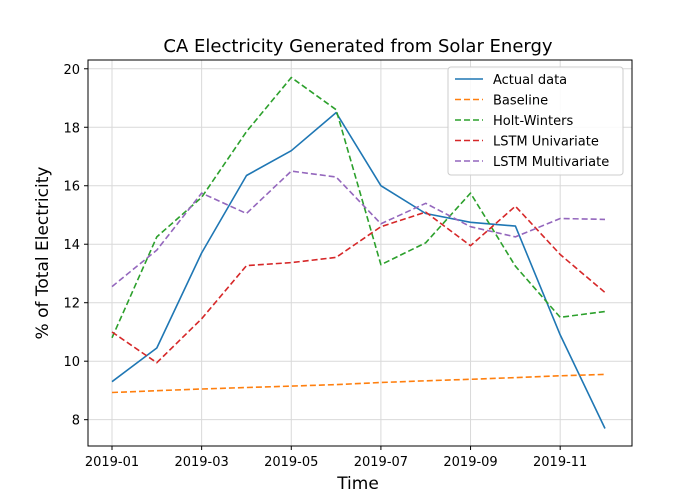  Describe the element at coordinates (533, 121) in the screenshot. I see `legend-label: Holt-Winters` at that location.